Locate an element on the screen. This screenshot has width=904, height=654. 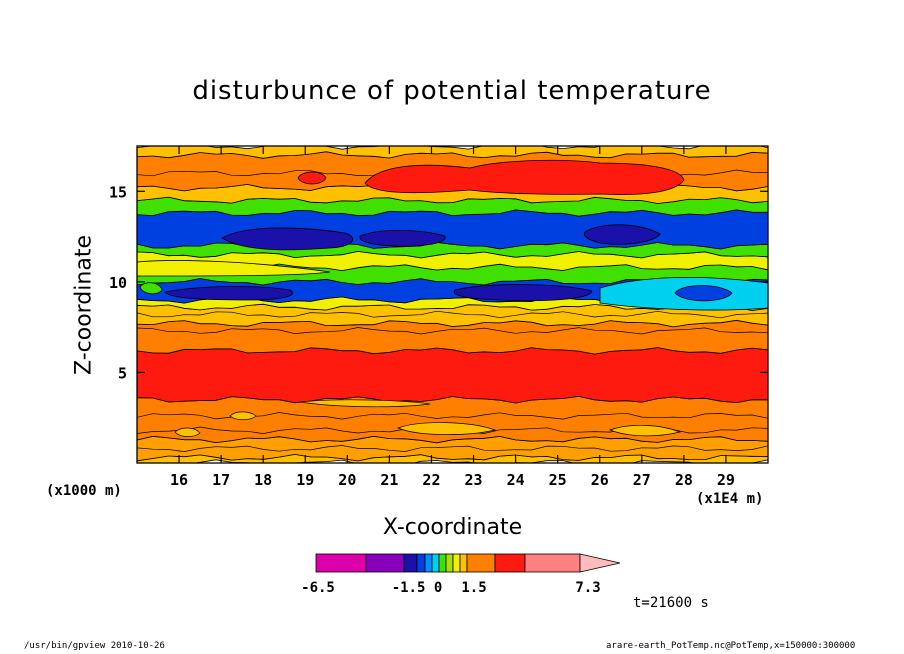
blue-core-cyan-lobe is located at coordinates (703, 293).